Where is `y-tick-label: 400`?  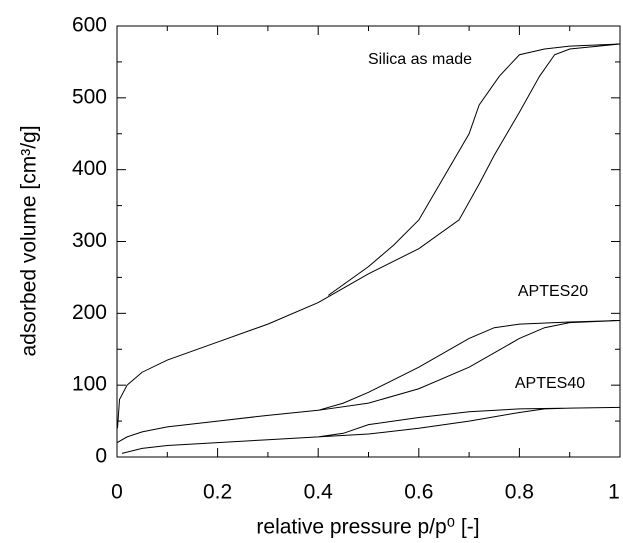
y-tick-label: 400 is located at coordinates (89, 168).